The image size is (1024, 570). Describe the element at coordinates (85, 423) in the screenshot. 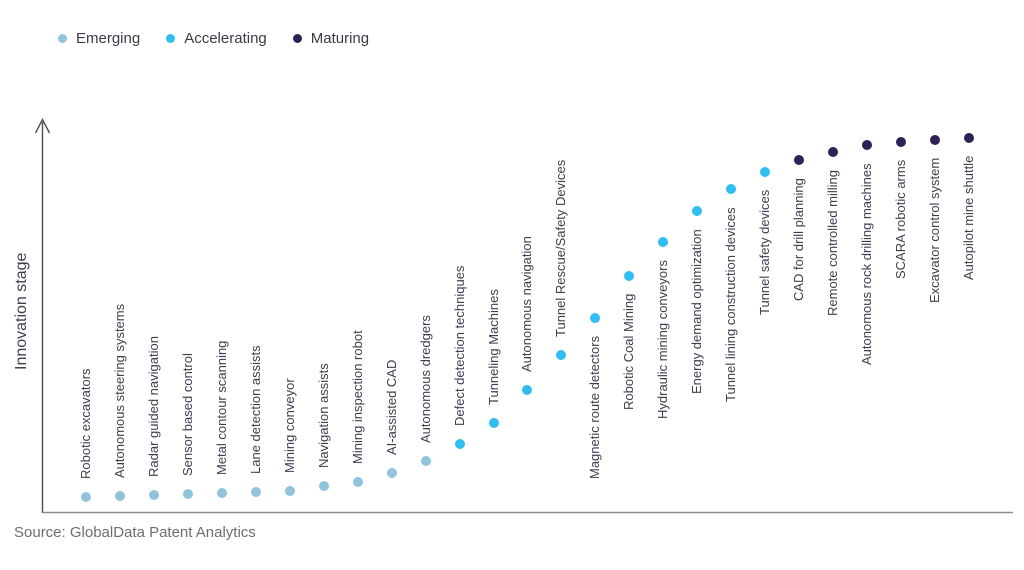

I see `data-point-label: Robotic excavators` at that location.